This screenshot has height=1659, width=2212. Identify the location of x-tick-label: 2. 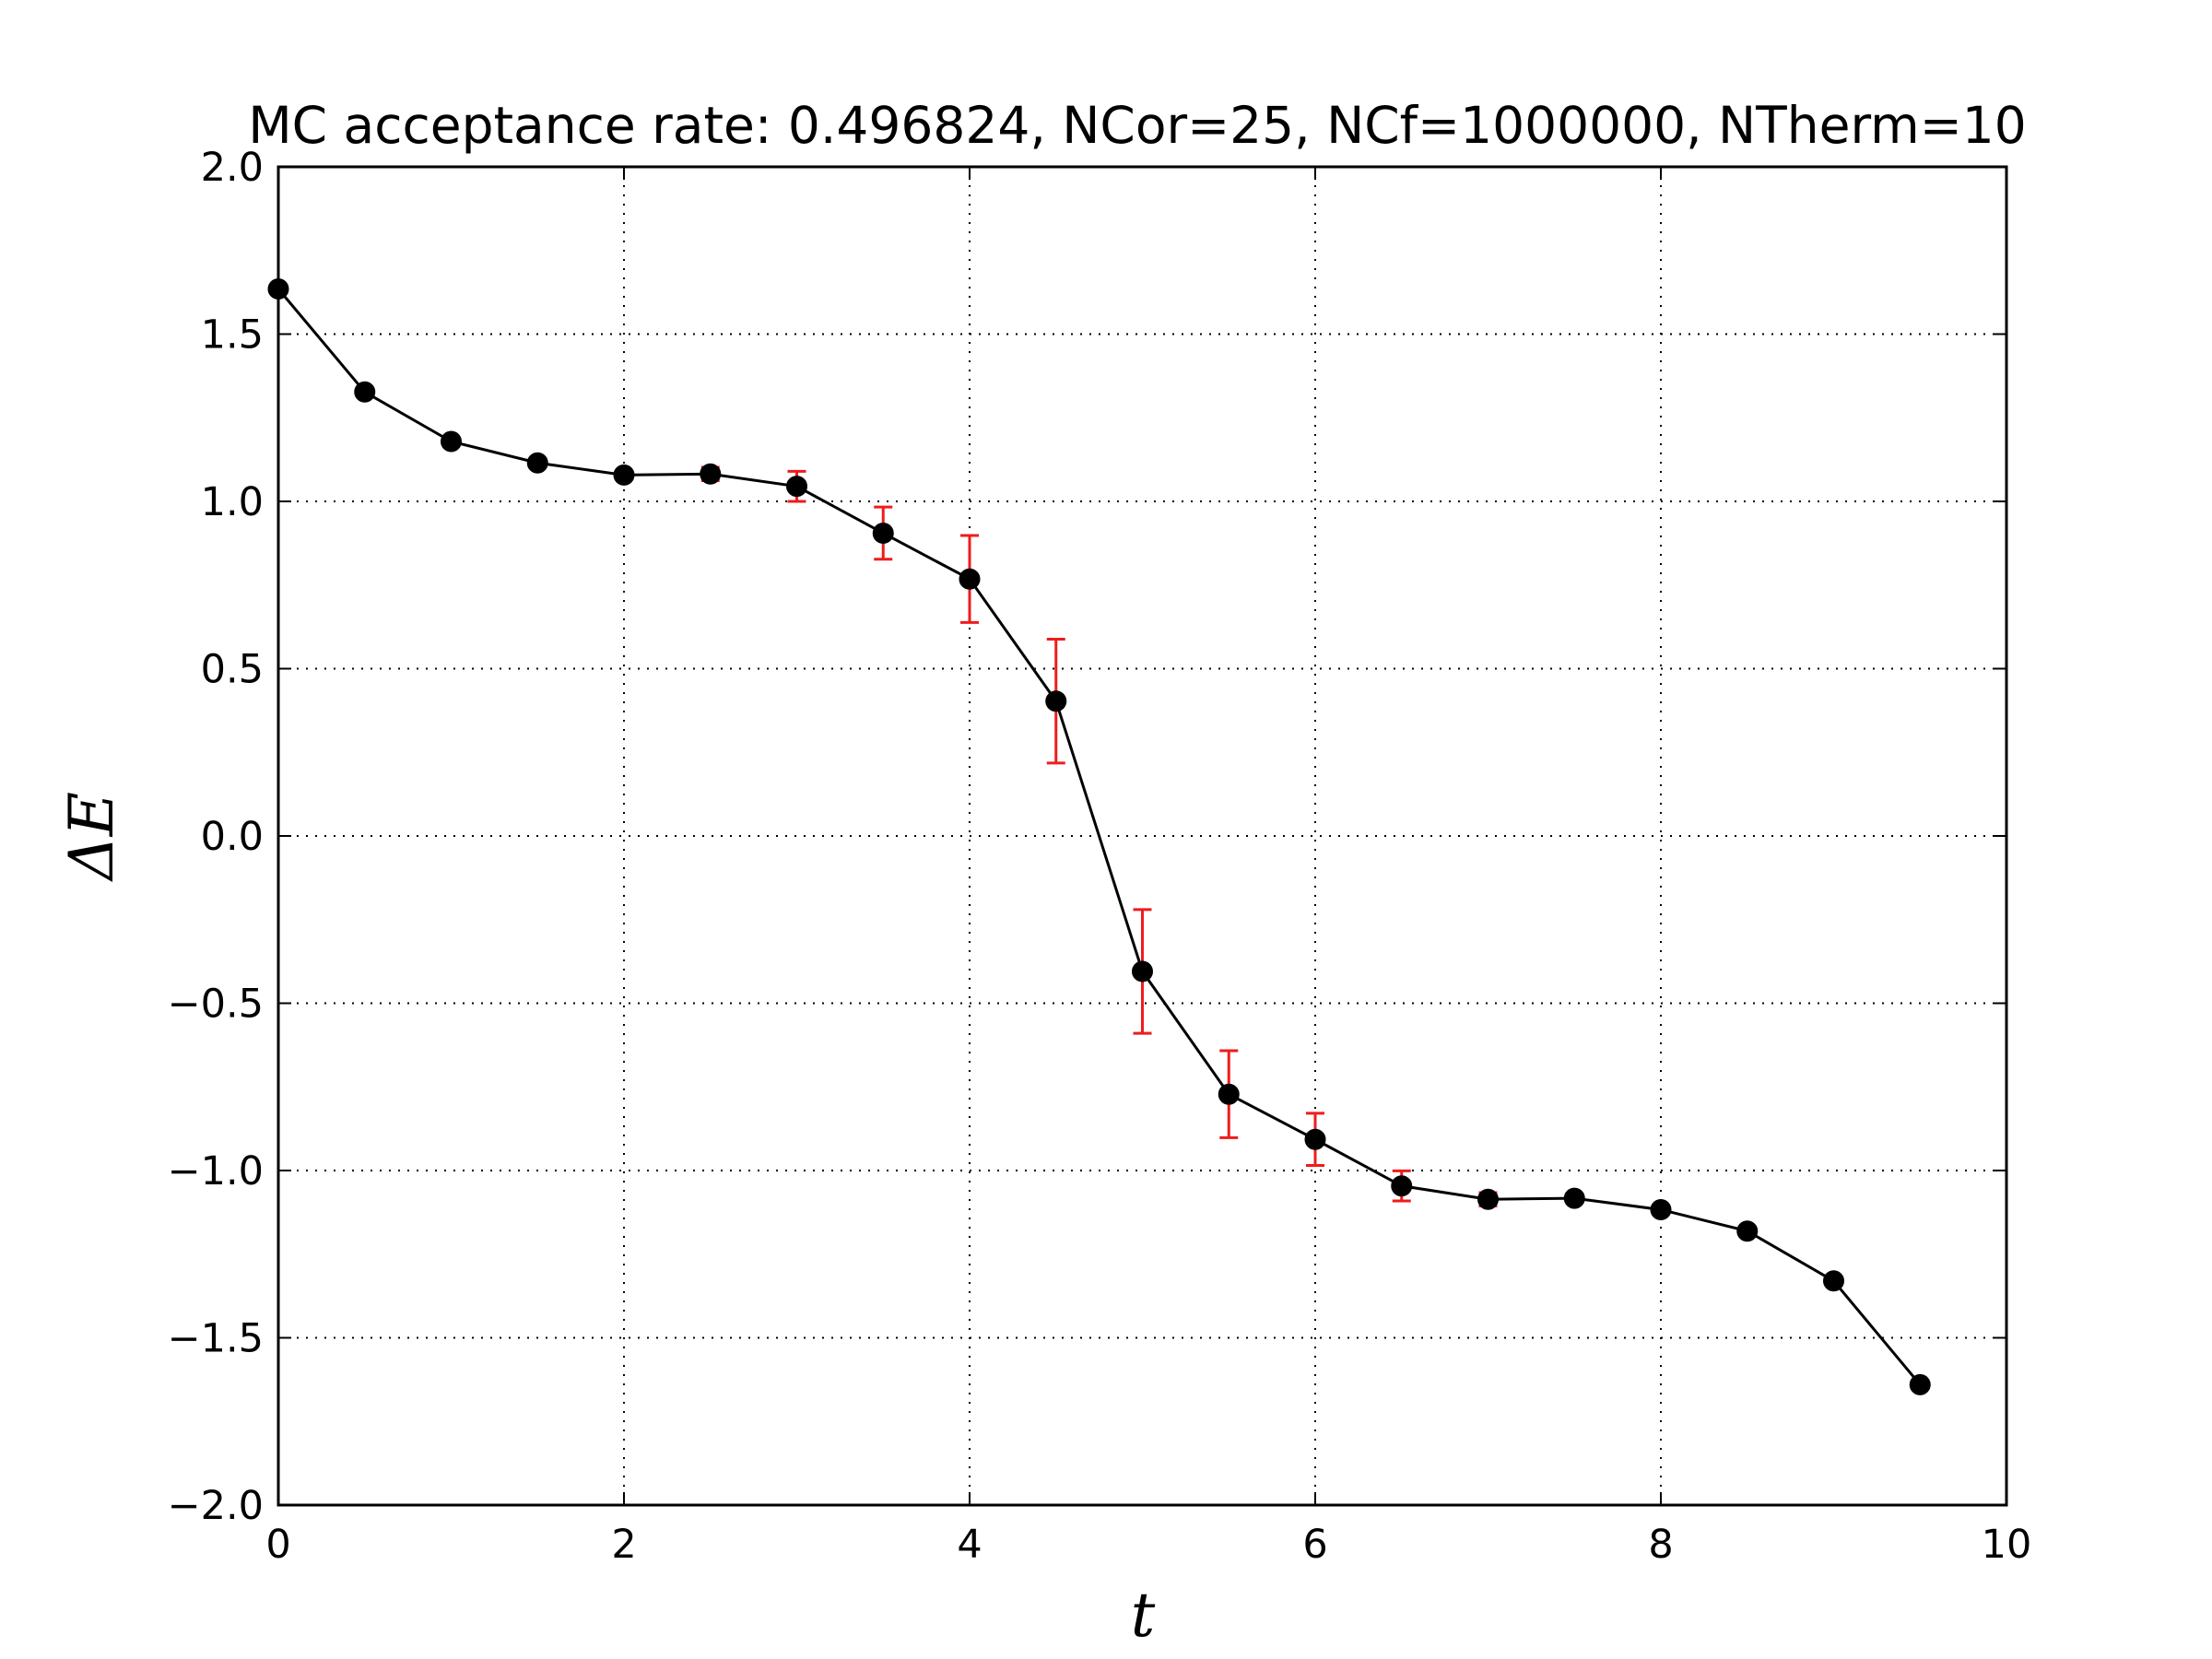
(623, 1545).